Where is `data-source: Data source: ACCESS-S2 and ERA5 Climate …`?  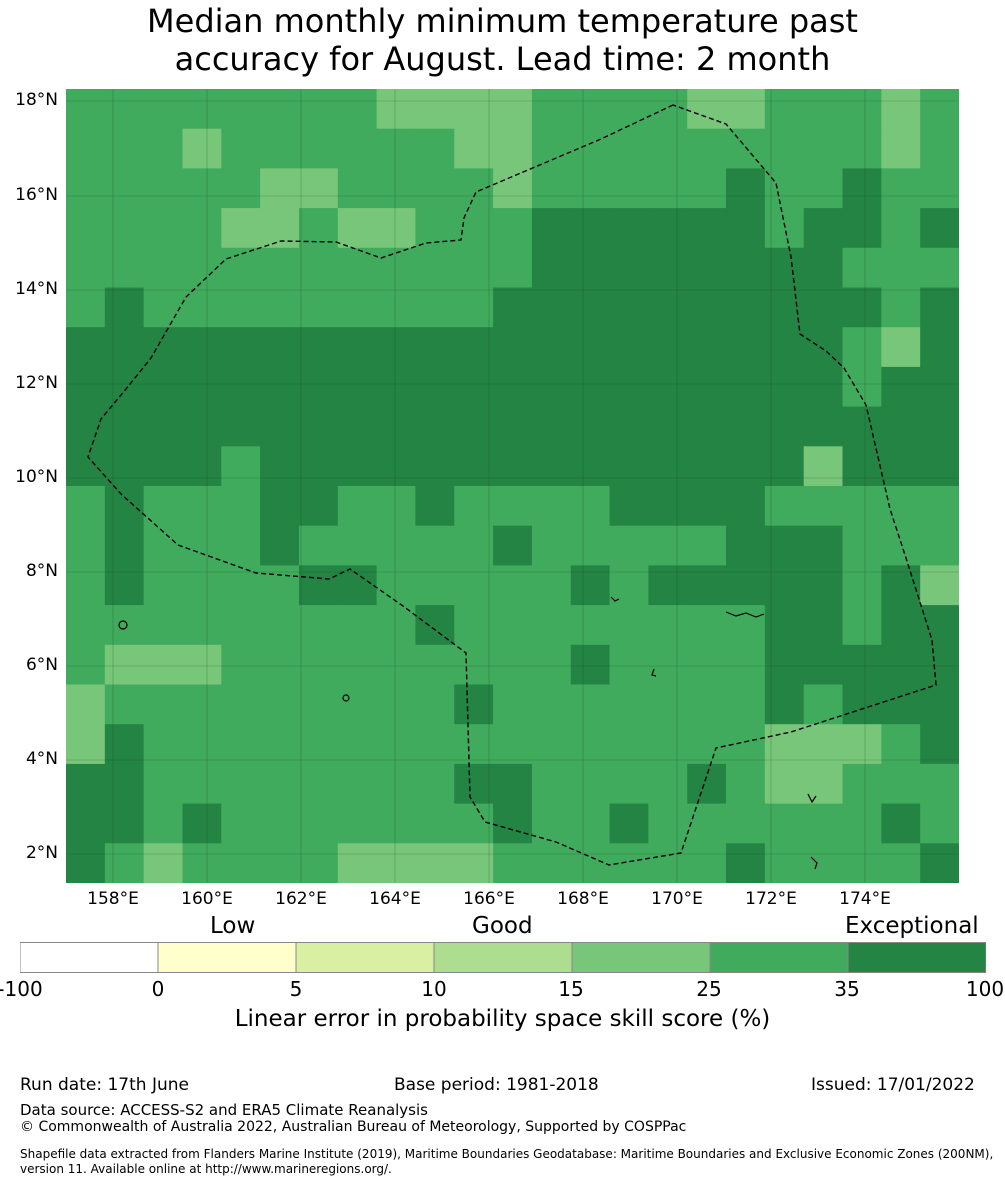
data-source: Data source: ACCESS-S2 and ERA5 Climate … is located at coordinates (224, 1110).